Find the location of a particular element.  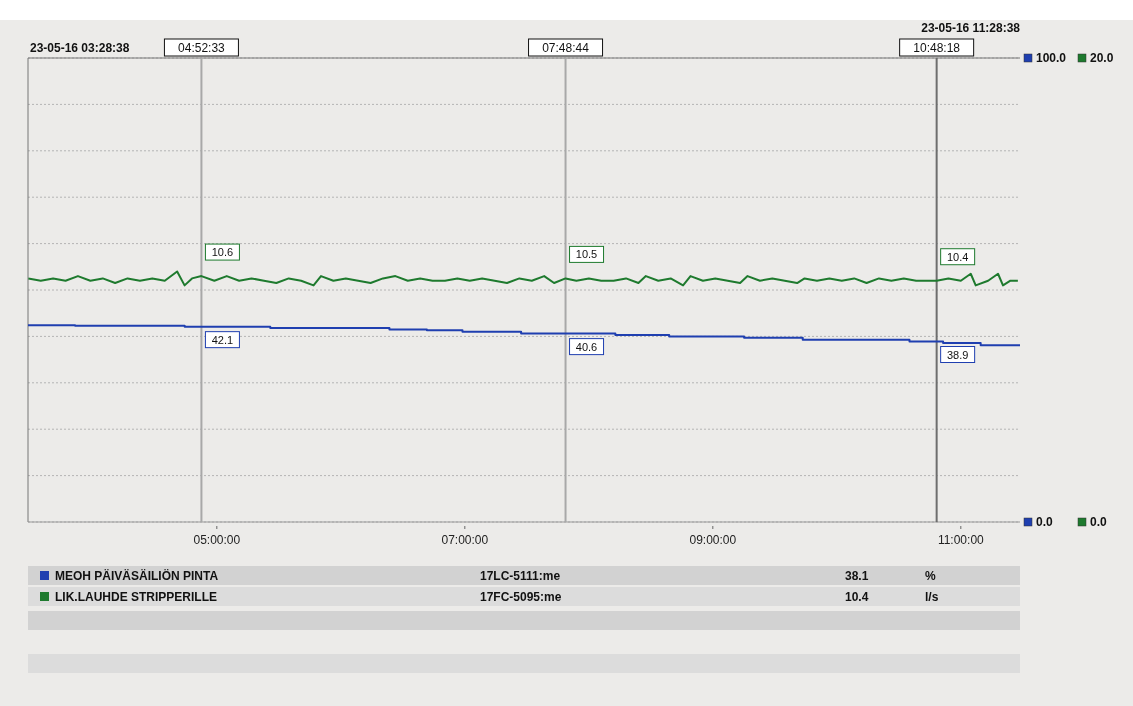

data-label: 10.4 is located at coordinates (957, 256).